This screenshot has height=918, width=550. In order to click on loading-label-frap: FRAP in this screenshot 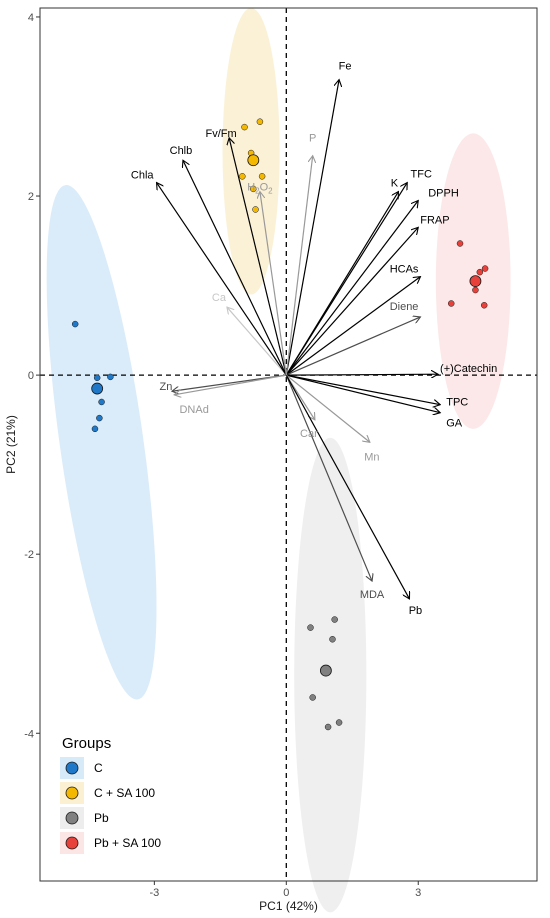, I will do `click(434, 220)`.